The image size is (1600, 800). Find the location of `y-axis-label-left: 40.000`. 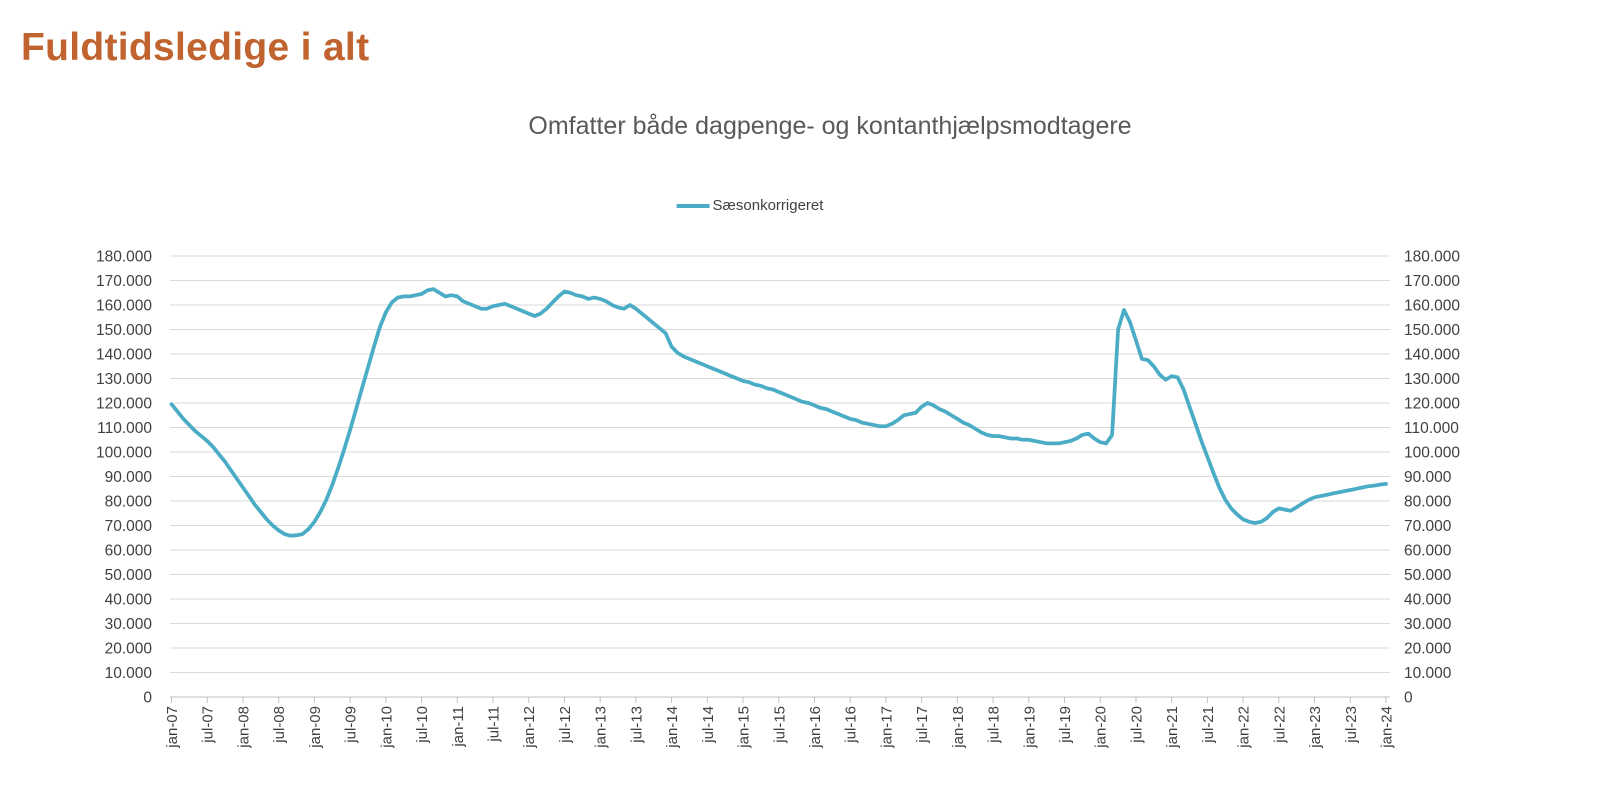

y-axis-label-left: 40.000 is located at coordinates (129, 600).